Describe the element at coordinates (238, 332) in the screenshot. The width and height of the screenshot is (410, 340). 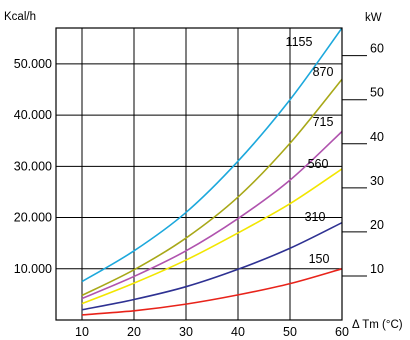
I see `x-tick-label: 40` at that location.